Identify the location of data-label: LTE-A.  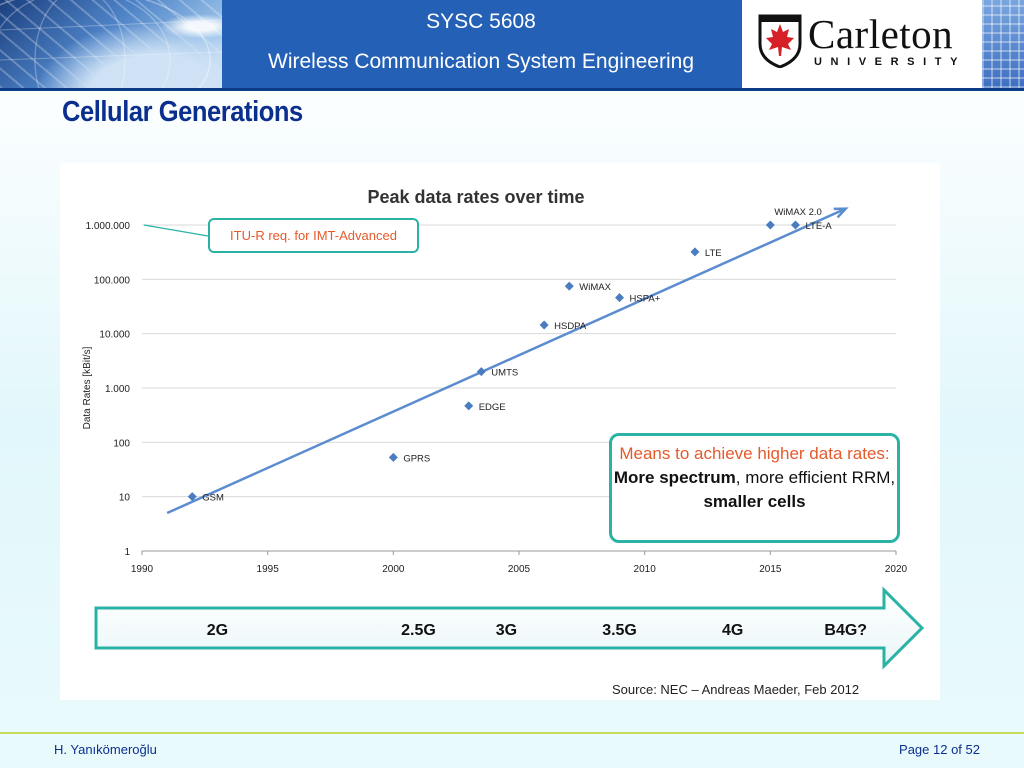
(818, 226).